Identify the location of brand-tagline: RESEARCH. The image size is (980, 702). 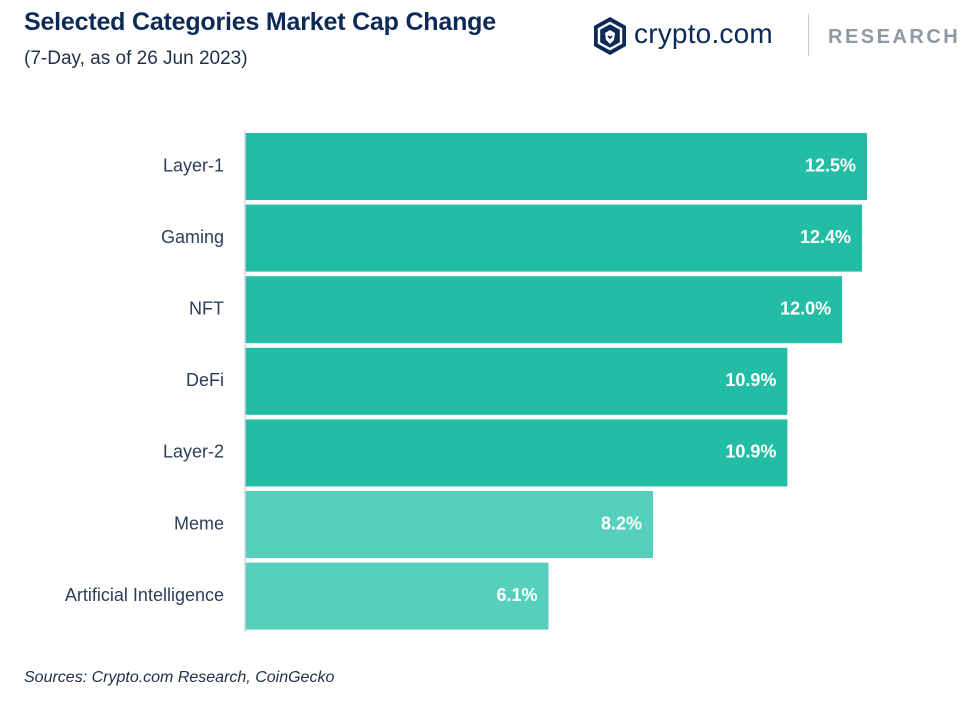
(894, 37).